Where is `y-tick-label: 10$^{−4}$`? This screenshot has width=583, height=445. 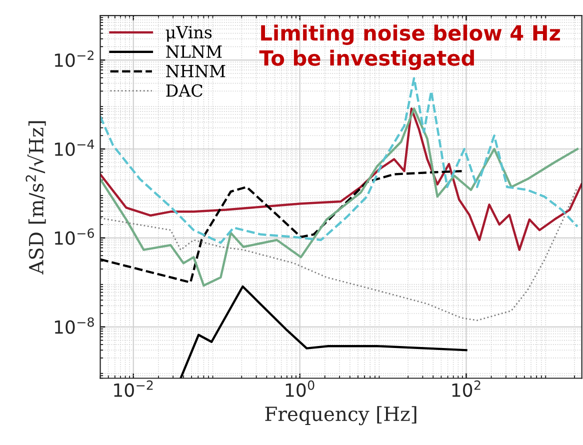 y-tick-label: 10$^{−4}$ is located at coordinates (74, 148).